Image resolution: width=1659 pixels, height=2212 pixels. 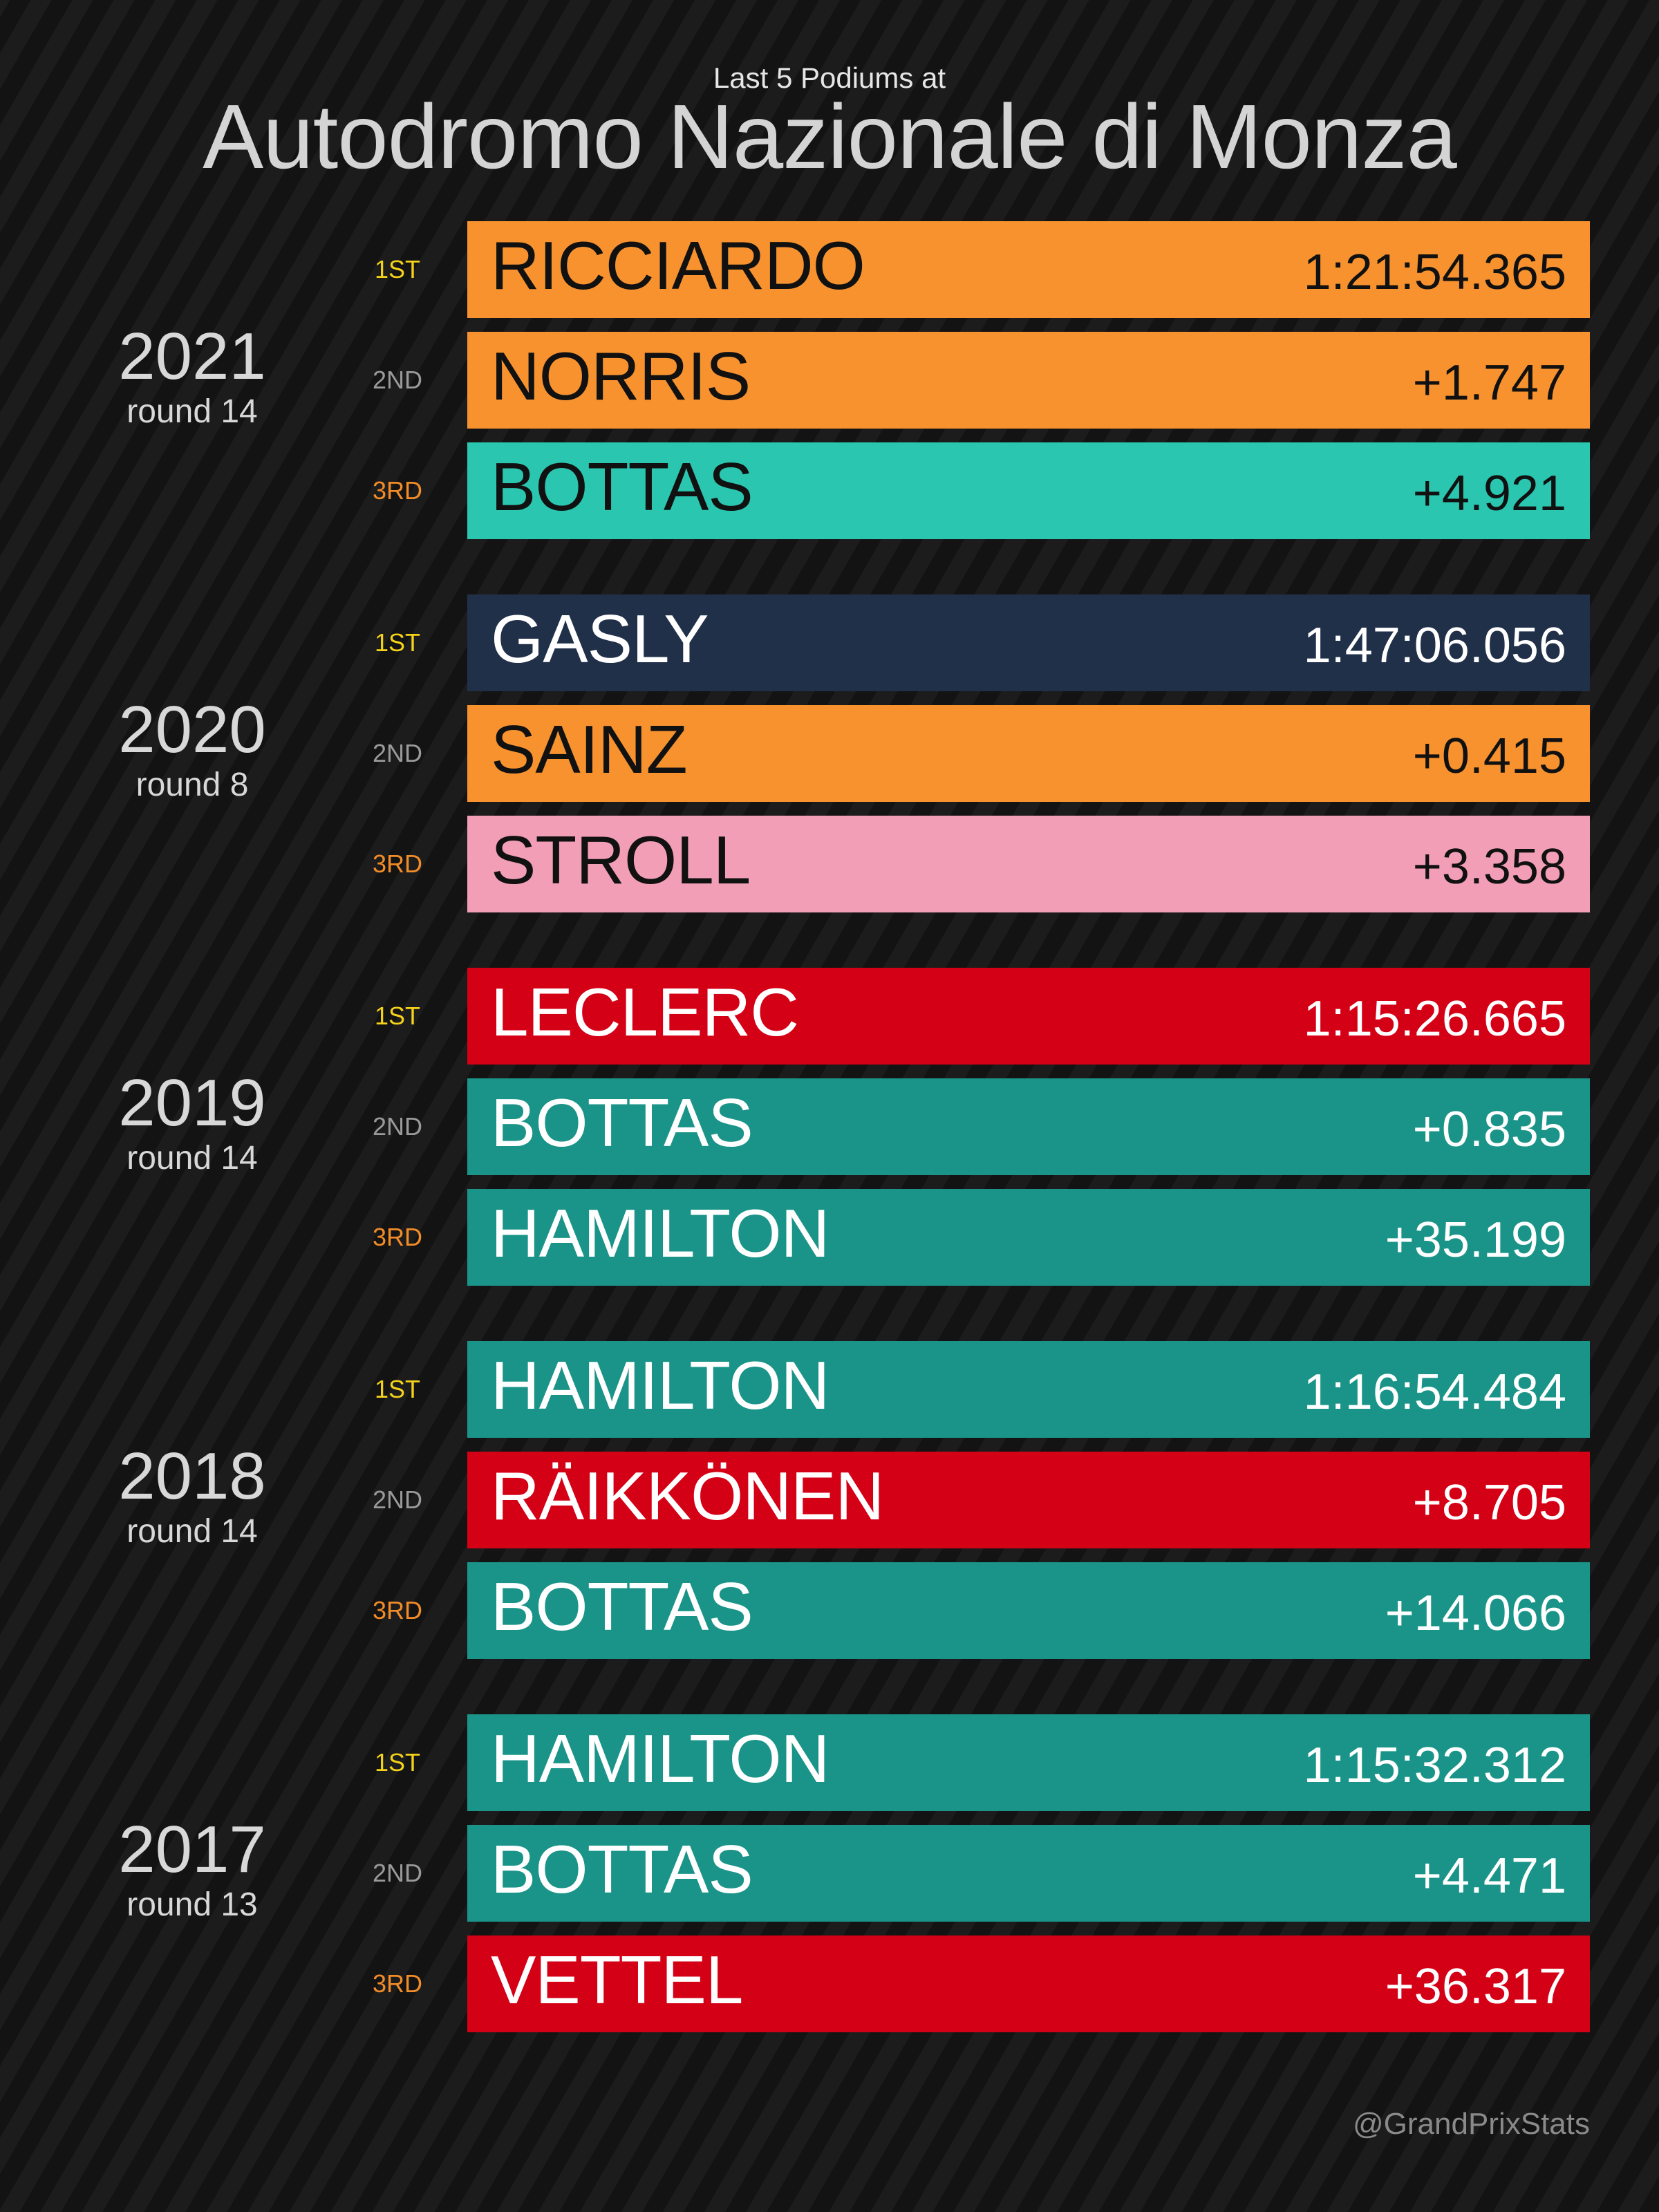 I want to click on podium-row: 2ND SAINZ +0.415, so click(x=829, y=753).